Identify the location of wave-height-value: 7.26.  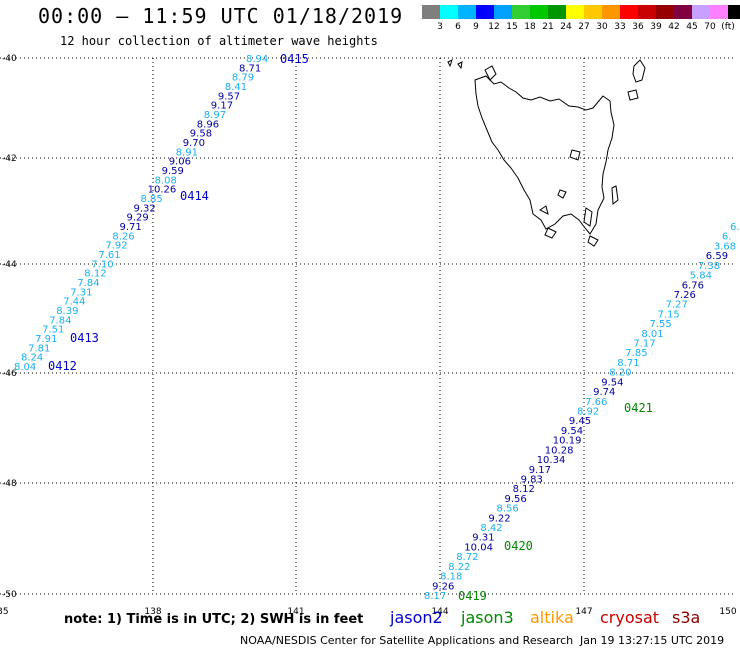
(685, 295).